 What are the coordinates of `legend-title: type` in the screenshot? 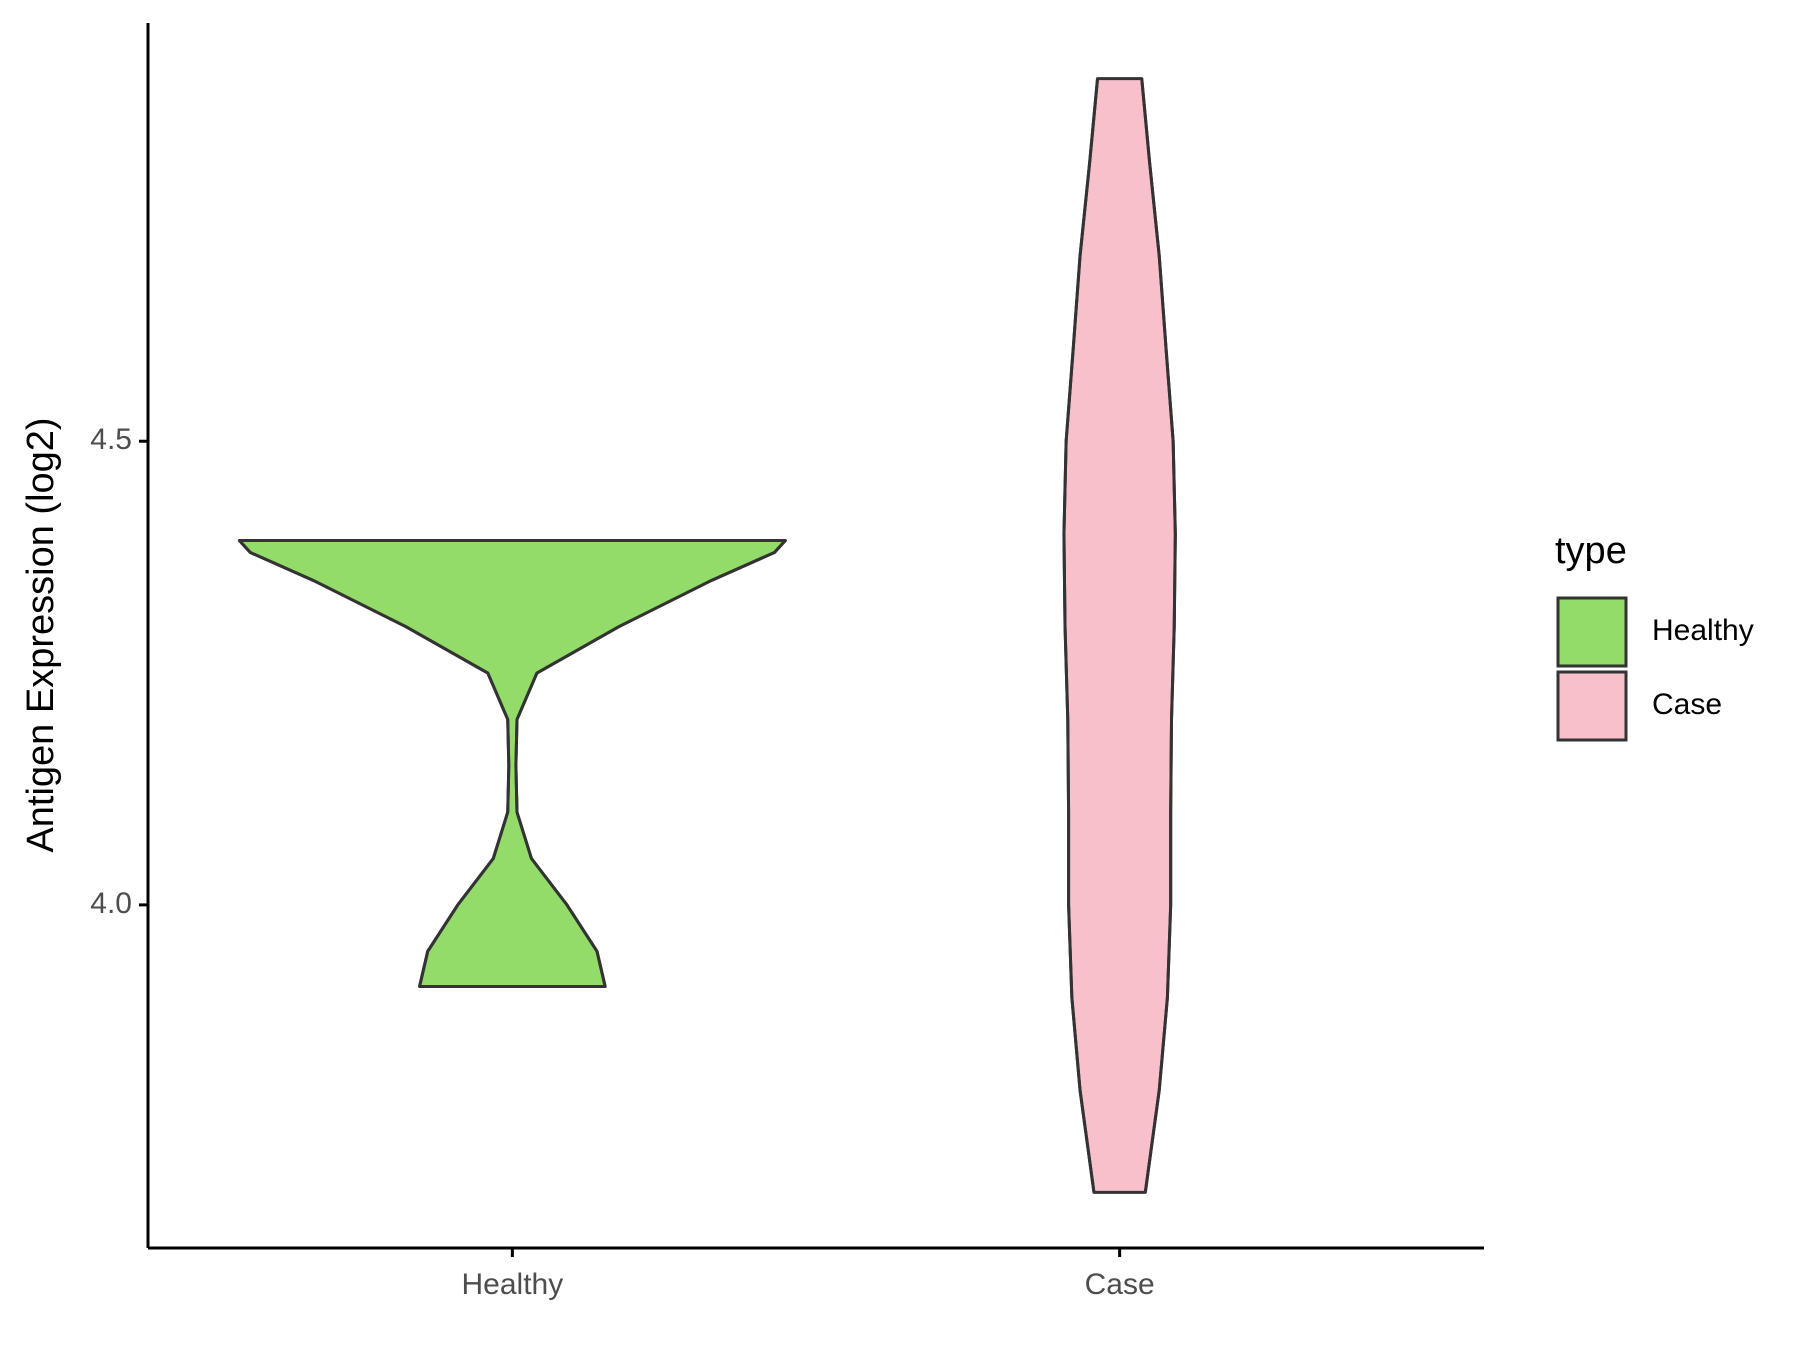 It's located at (1591, 551).